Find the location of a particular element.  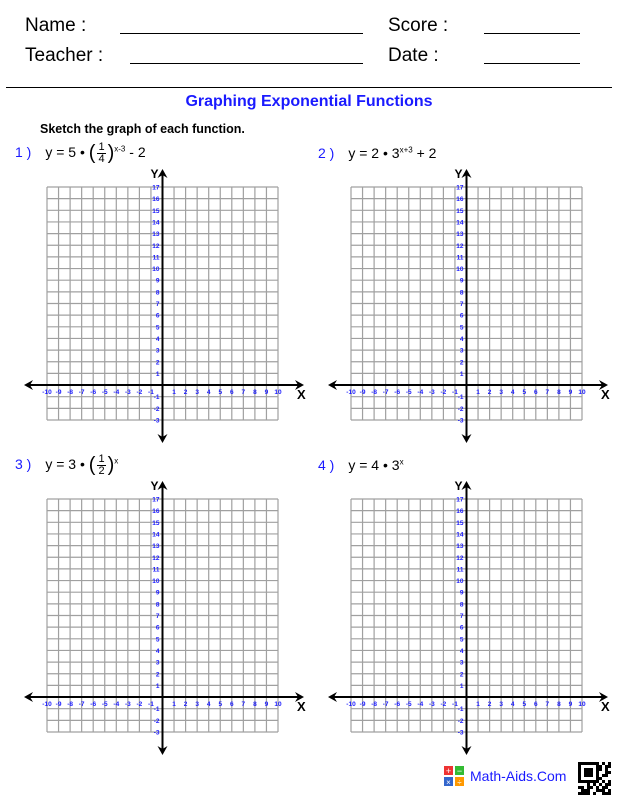

header-divider is located at coordinates (309, 87).